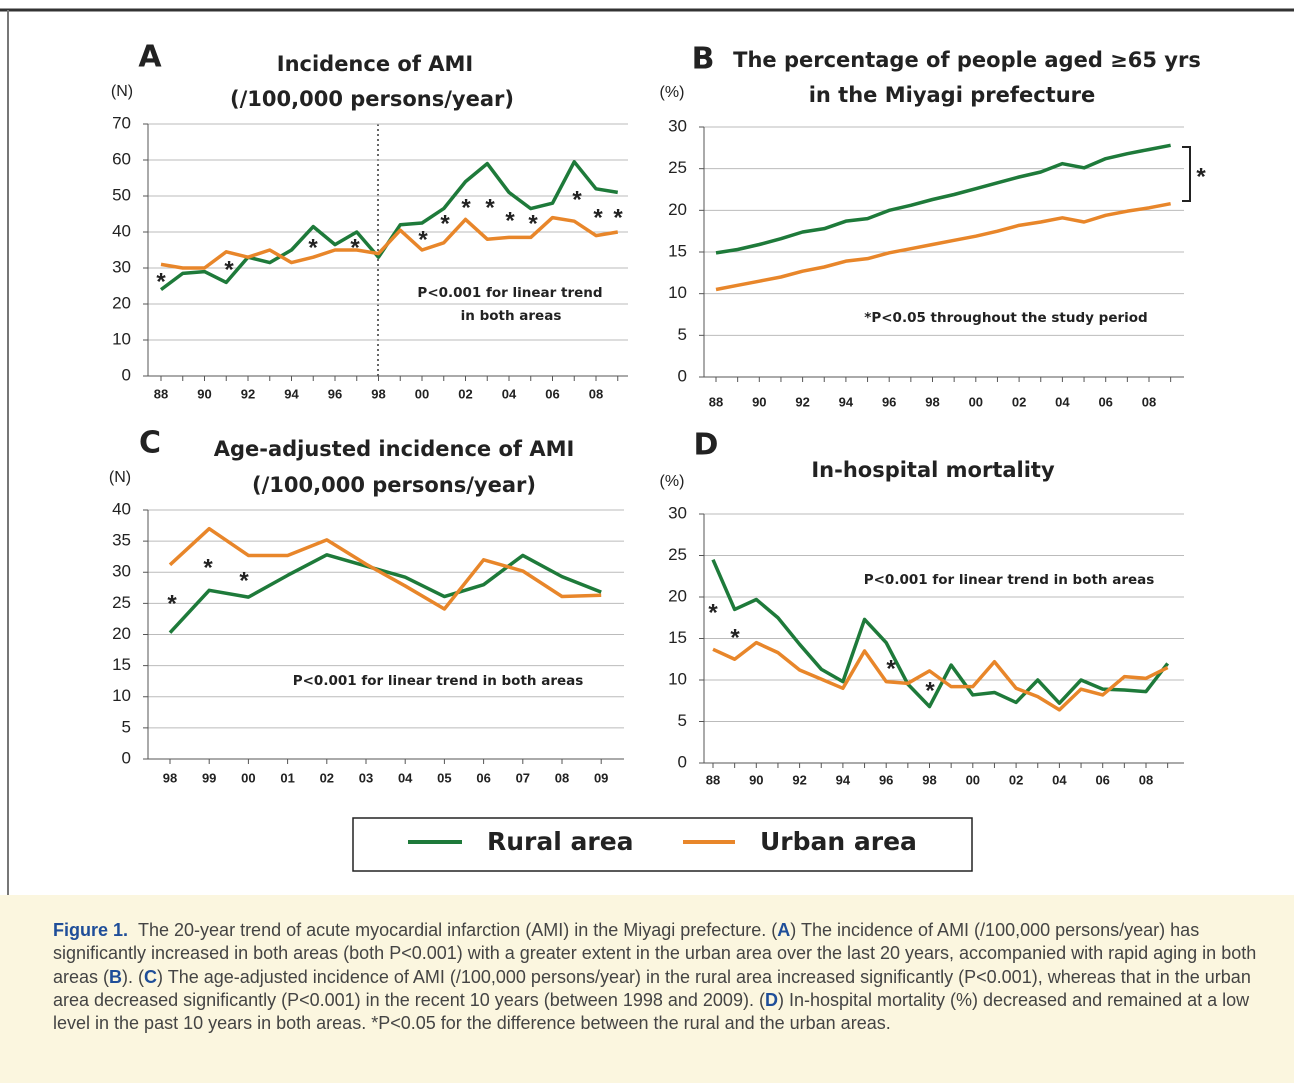 This screenshot has height=1083, width=1294. Describe the element at coordinates (509, 293) in the screenshot. I see `annotation: P<0.001 for linear trend` at that location.